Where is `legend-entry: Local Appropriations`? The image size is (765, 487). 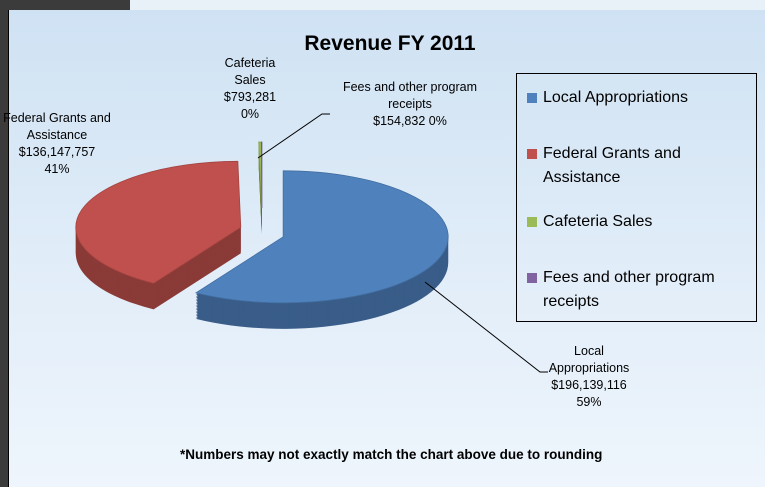 legend-entry: Local Appropriations is located at coordinates (641, 98).